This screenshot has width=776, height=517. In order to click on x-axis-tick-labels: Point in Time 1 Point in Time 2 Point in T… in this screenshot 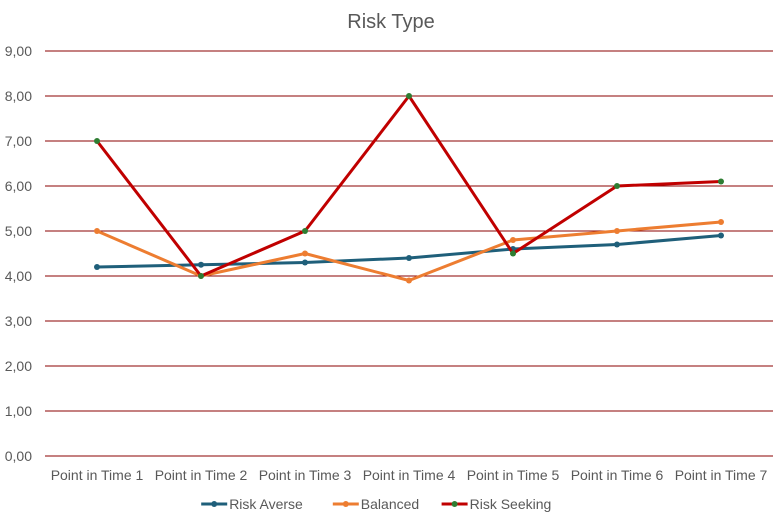, I will do `click(409, 475)`.